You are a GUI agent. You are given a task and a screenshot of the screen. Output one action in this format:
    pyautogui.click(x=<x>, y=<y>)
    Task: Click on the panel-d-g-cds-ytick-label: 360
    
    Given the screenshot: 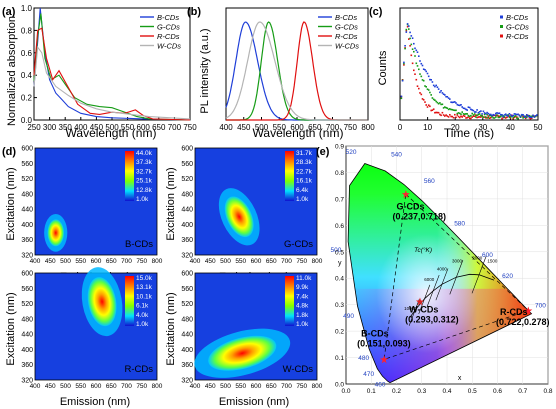 What is the action you would take?
    pyautogui.click(x=187, y=240)
    